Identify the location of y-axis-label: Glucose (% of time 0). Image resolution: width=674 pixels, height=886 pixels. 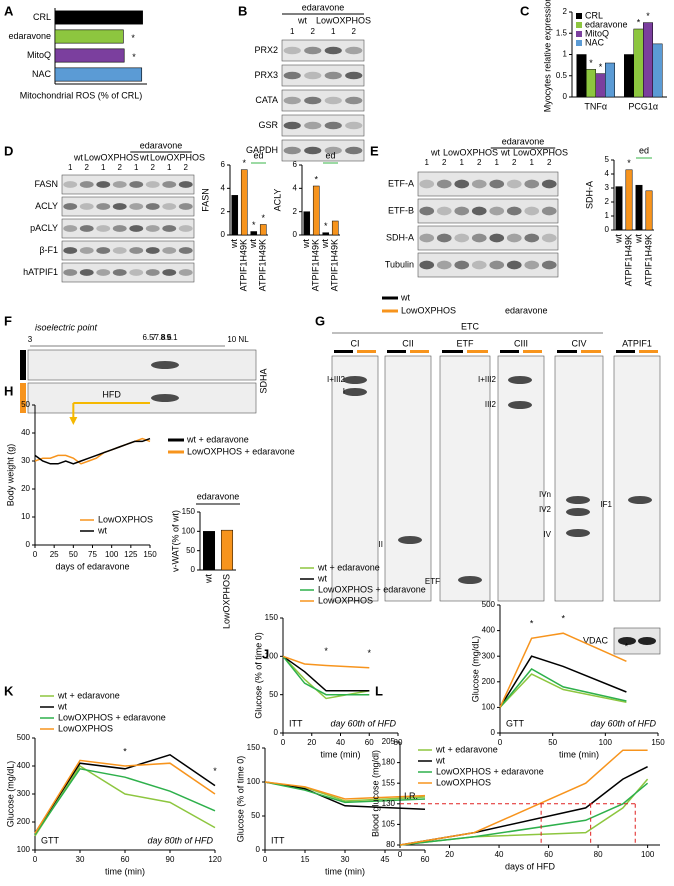
(258, 675).